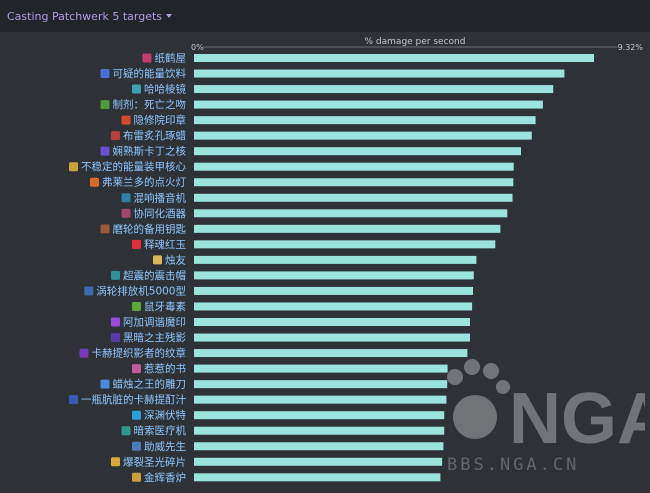  I want to click on volt-icon, so click(136, 415).